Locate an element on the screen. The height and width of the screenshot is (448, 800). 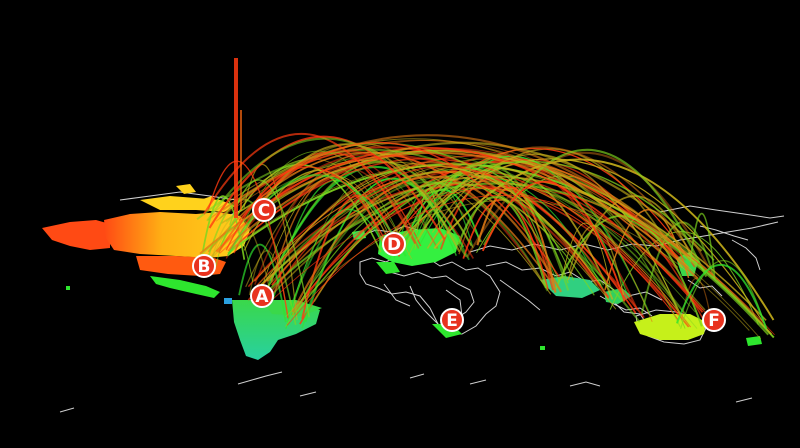
marker-e-label: E is located at coordinates (452, 321).